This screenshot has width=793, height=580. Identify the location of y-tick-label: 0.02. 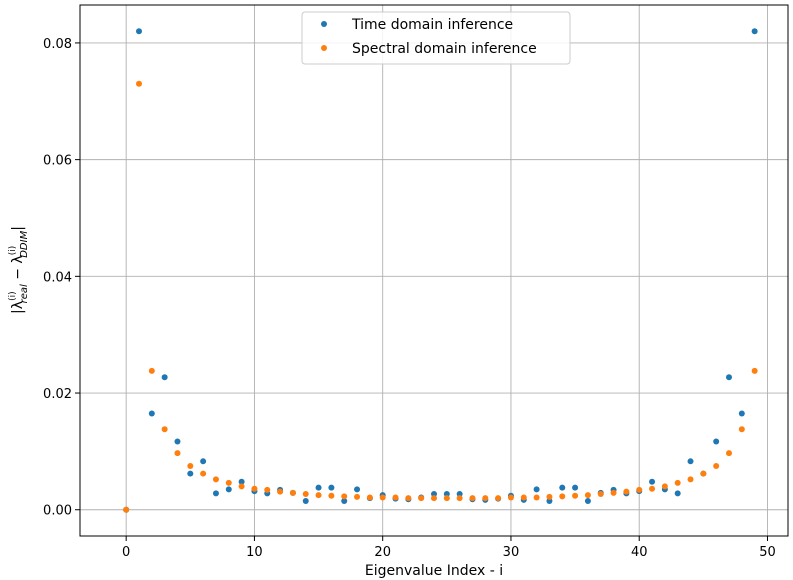
(57, 394).